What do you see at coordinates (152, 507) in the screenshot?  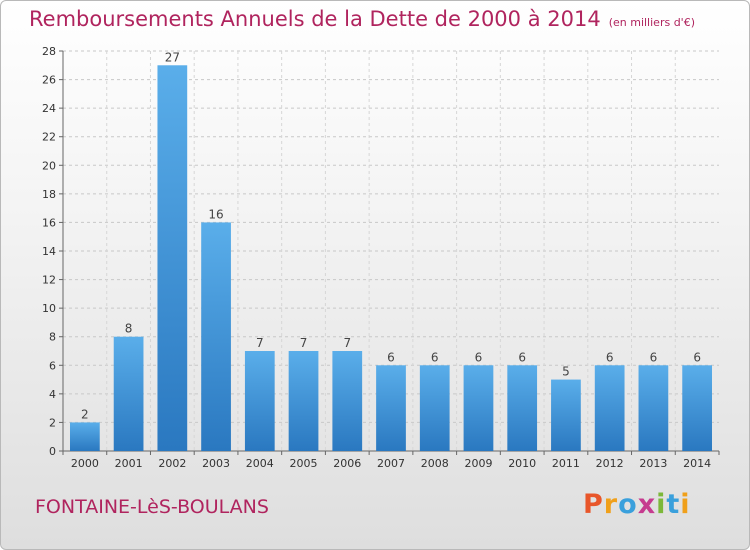 I see `commune-name: FONTAINE-LèS-BOULANS` at bounding box center [152, 507].